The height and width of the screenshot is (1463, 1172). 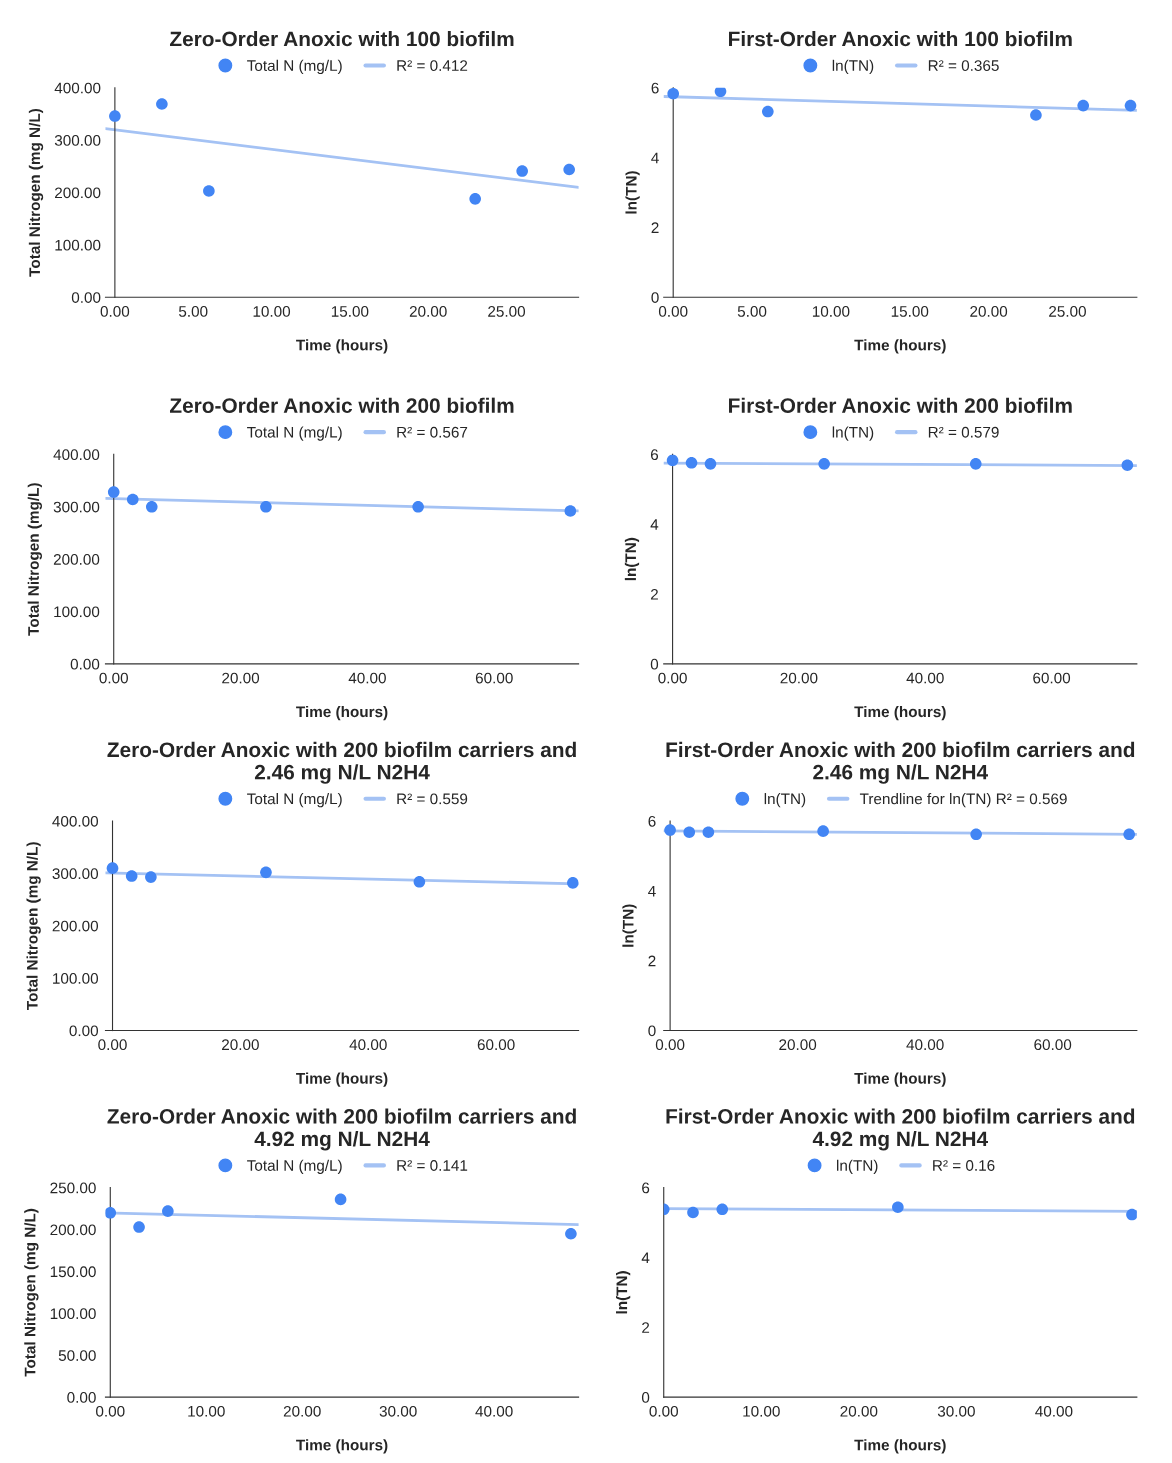 I want to click on y-tick-label: 250.00, so click(x=73, y=1188).